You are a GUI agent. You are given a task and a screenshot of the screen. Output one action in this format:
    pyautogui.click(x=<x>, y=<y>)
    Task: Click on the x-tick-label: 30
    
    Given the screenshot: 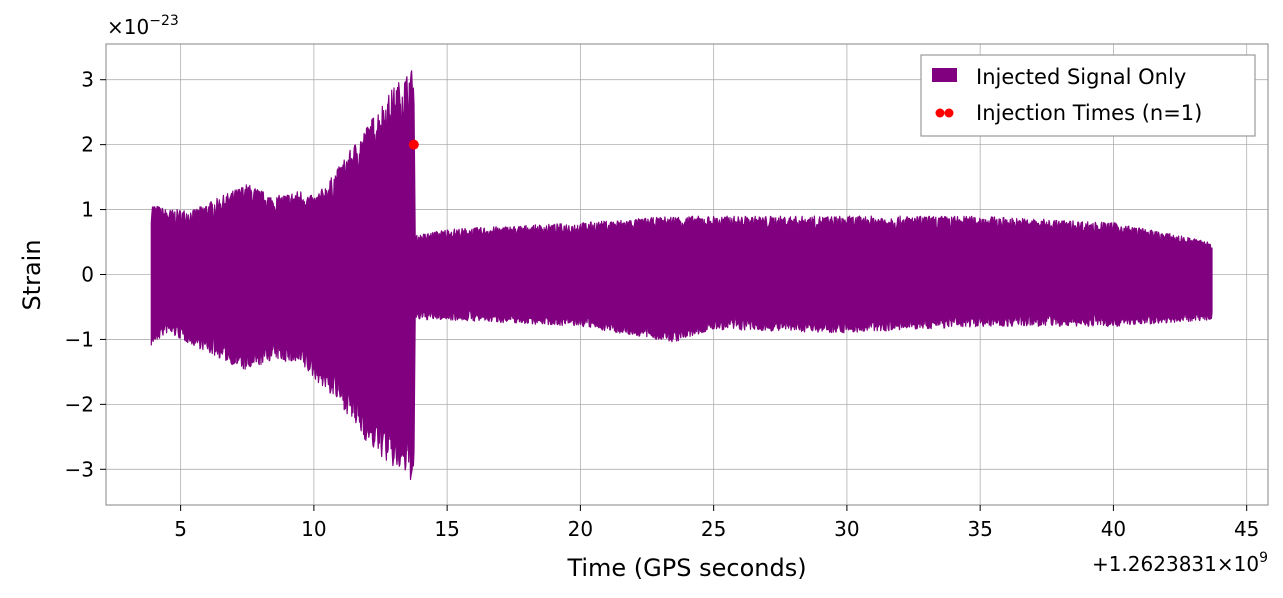 What is the action you would take?
    pyautogui.click(x=846, y=529)
    